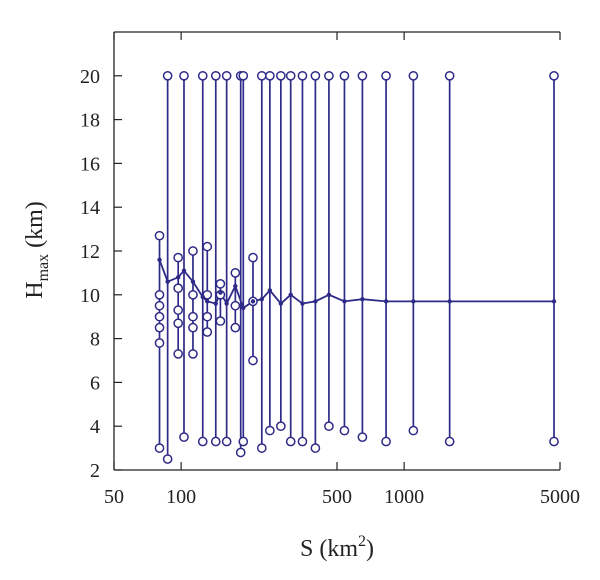 The width and height of the screenshot is (600, 580). What do you see at coordinates (329, 549) in the screenshot?
I see `x-axis-label-main: S (km` at bounding box center [329, 549].